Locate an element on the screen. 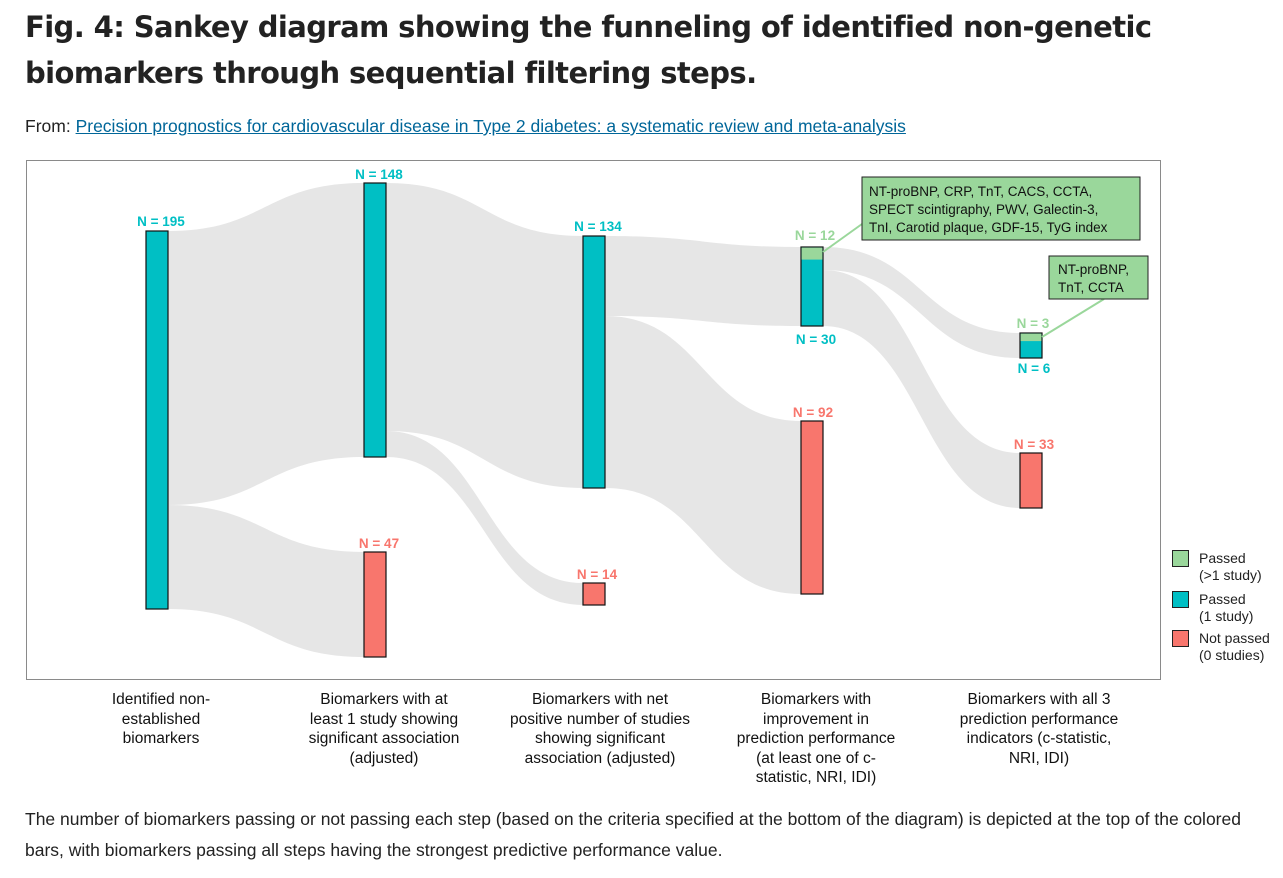  callout-box-step5 is located at coordinates (1098, 277).